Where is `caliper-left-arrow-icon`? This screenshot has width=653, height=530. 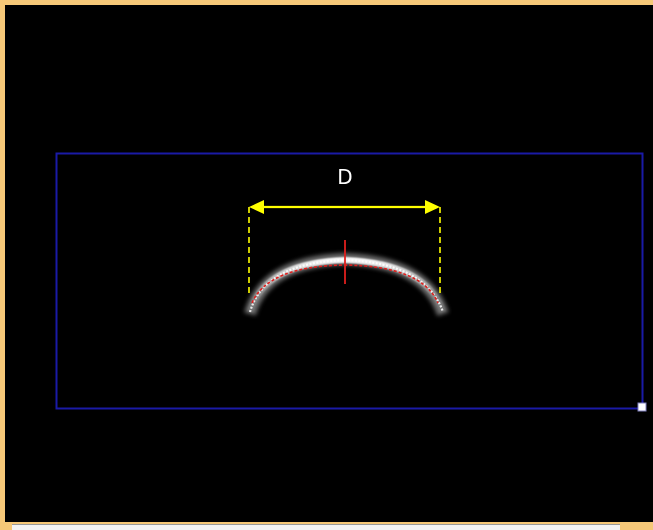
caliper-left-arrow-icon is located at coordinates (256, 207).